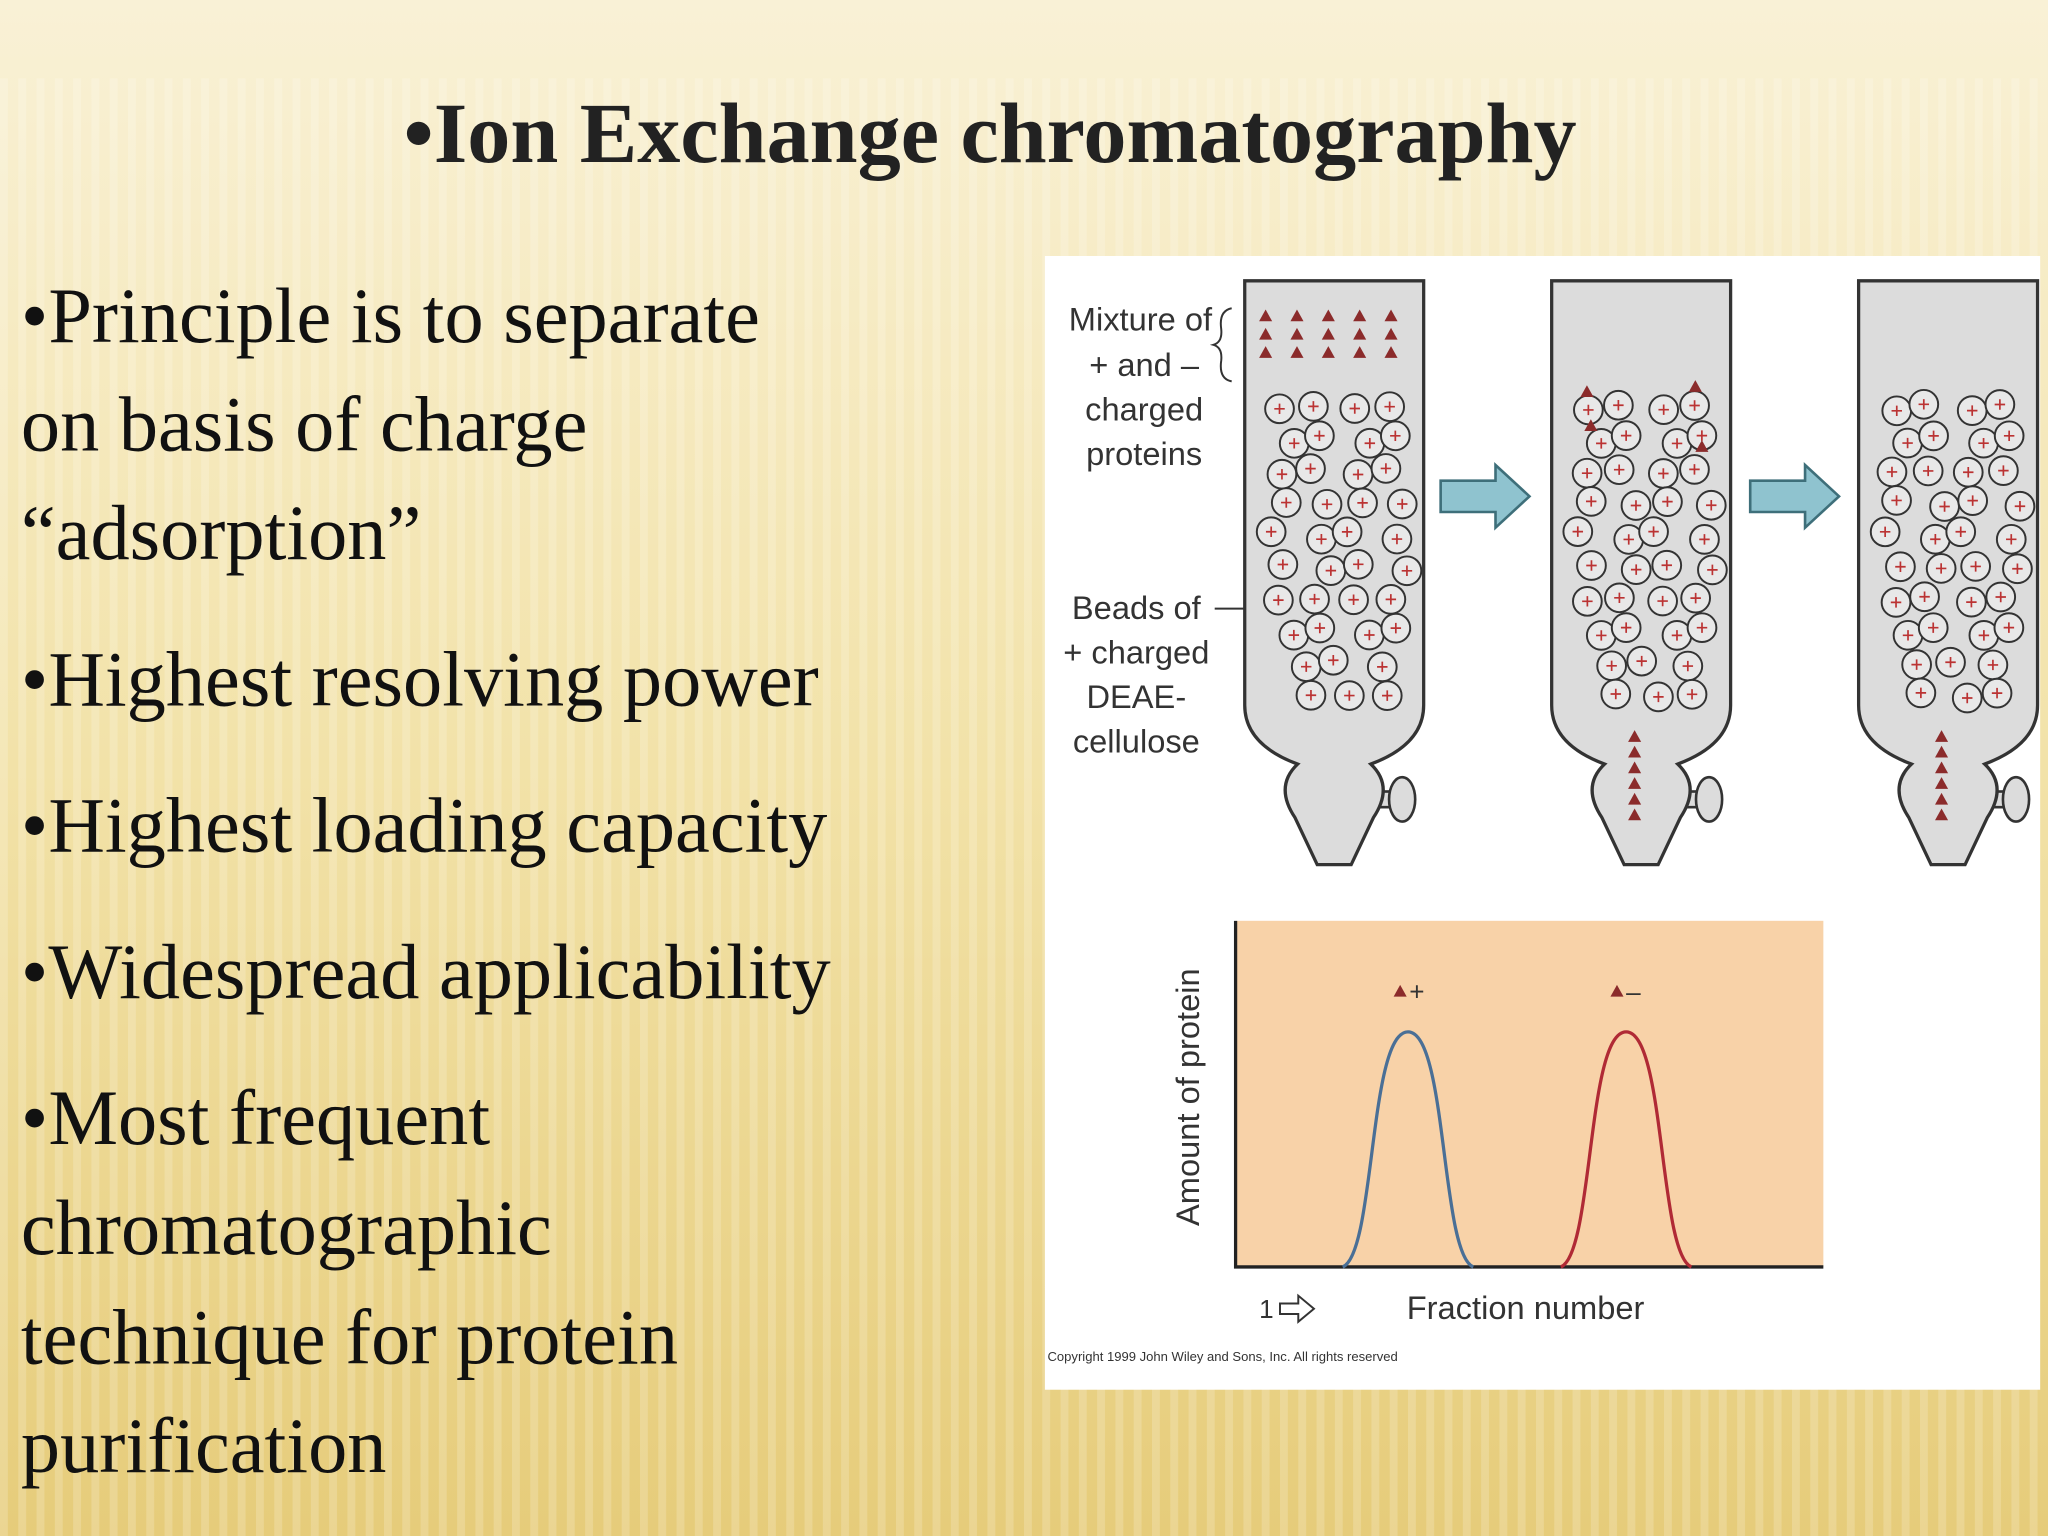 This screenshot has height=1536, width=2048. Describe the element at coordinates (1528, 1094) in the screenshot. I see `axes` at that location.